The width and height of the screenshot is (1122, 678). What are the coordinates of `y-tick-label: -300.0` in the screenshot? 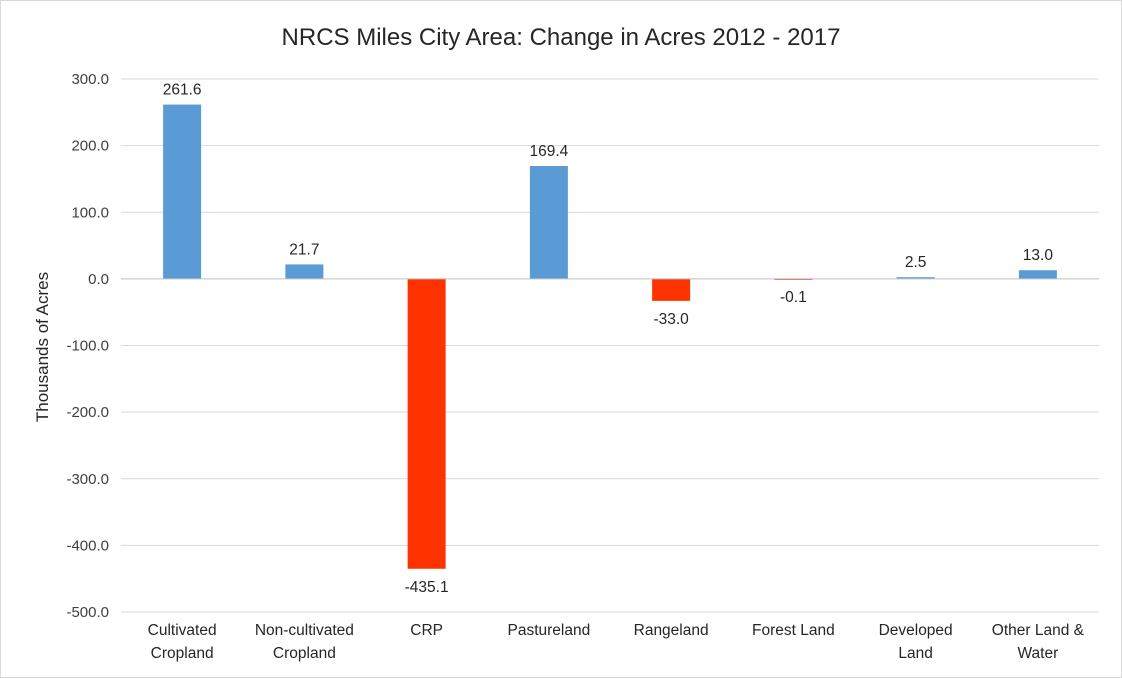 It's located at (87, 479).